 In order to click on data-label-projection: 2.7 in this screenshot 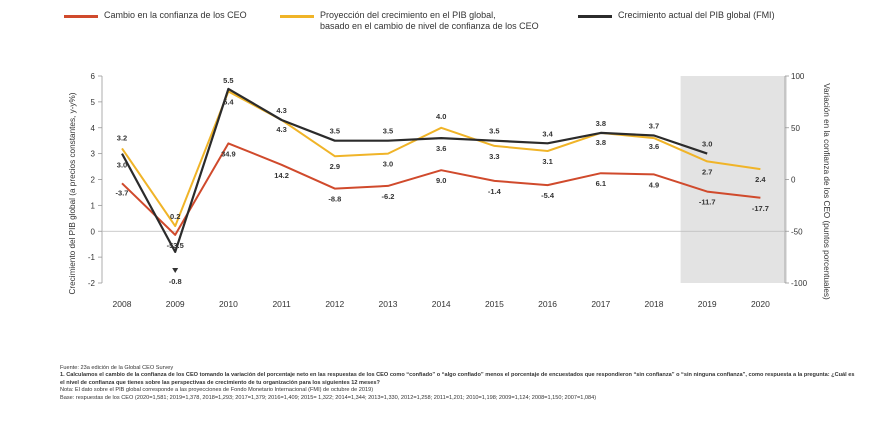, I will do `click(707, 171)`.